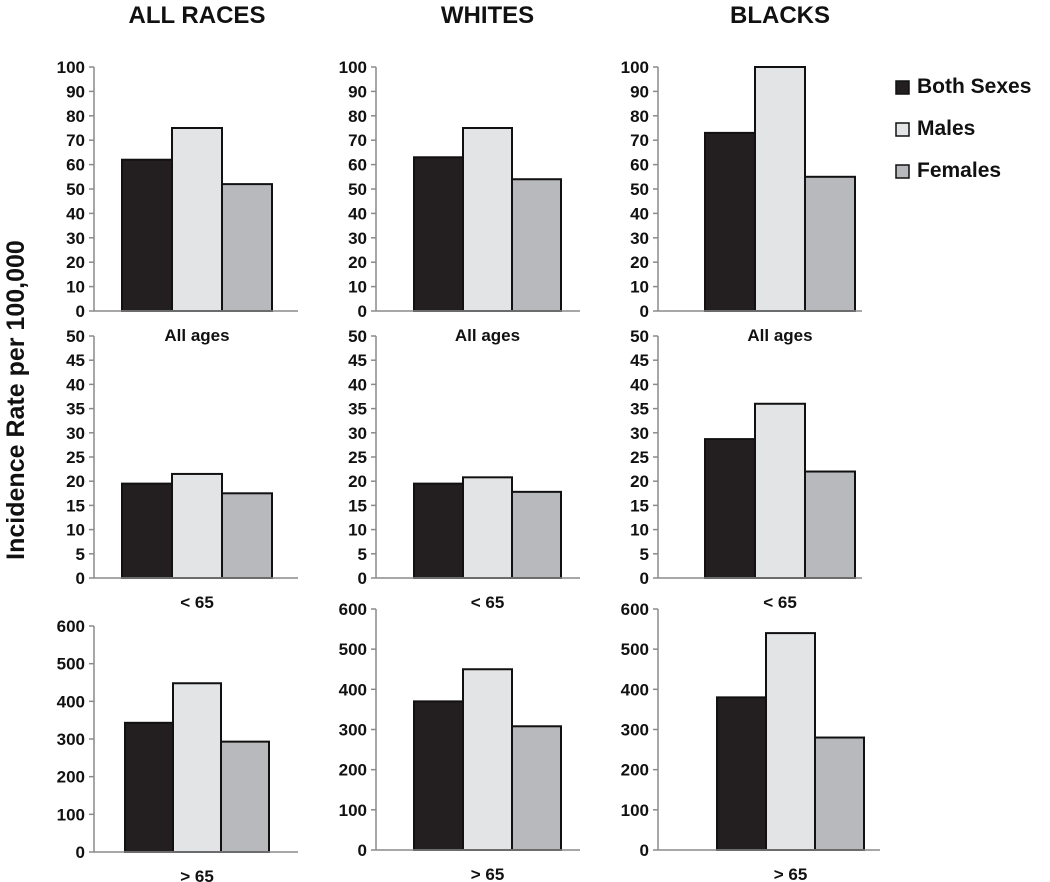 This screenshot has width=1050, height=882. I want to click on y-axis-title: Incidence Rate per 100,000, so click(16, 400).